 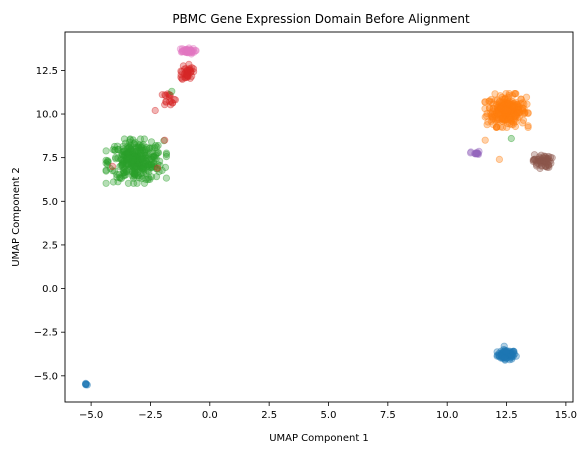 I want to click on y-tick-label: 7.5, so click(x=50, y=158).